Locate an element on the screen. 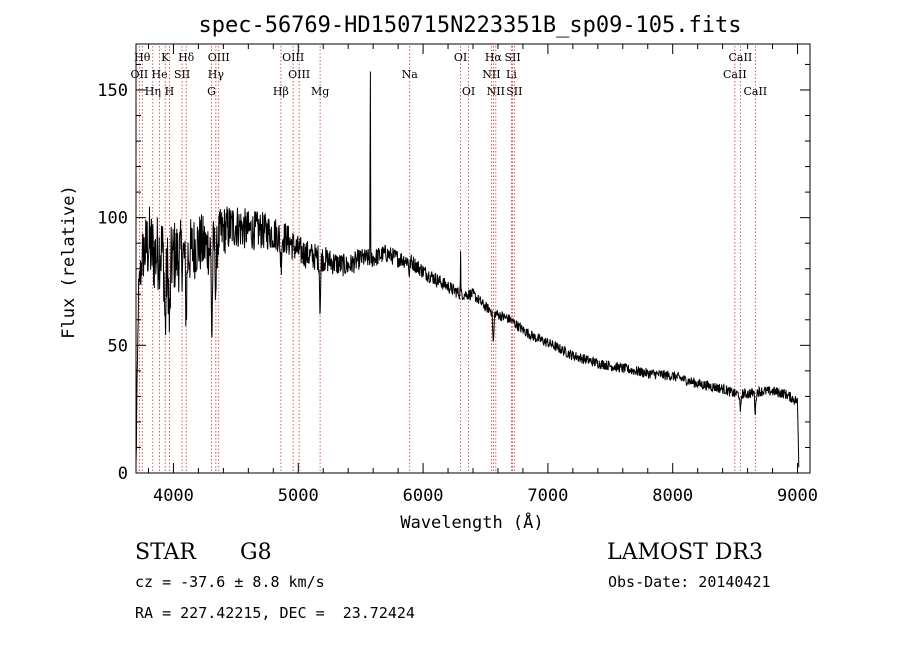 This screenshot has width=900, height=649. line-marker-label: Na is located at coordinates (410, 74).